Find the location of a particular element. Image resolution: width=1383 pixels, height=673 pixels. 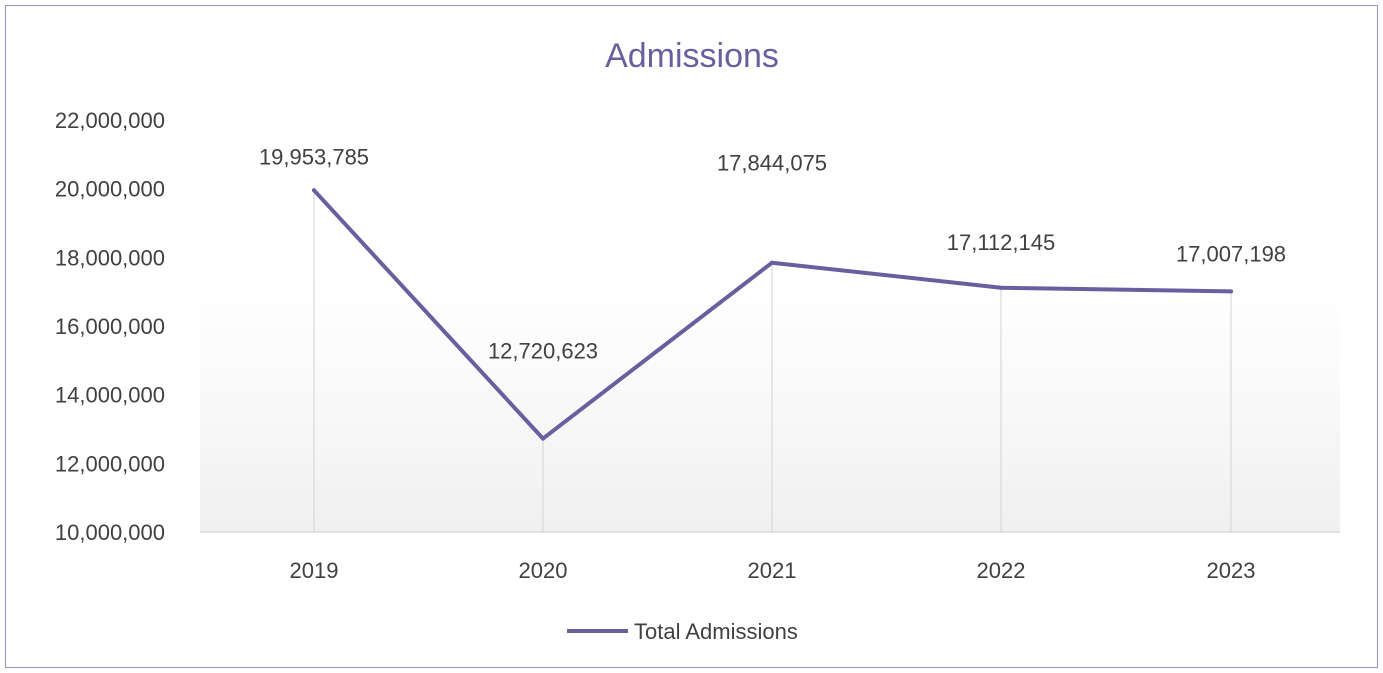

y-tick-label: 12,000,000 is located at coordinates (110, 463).